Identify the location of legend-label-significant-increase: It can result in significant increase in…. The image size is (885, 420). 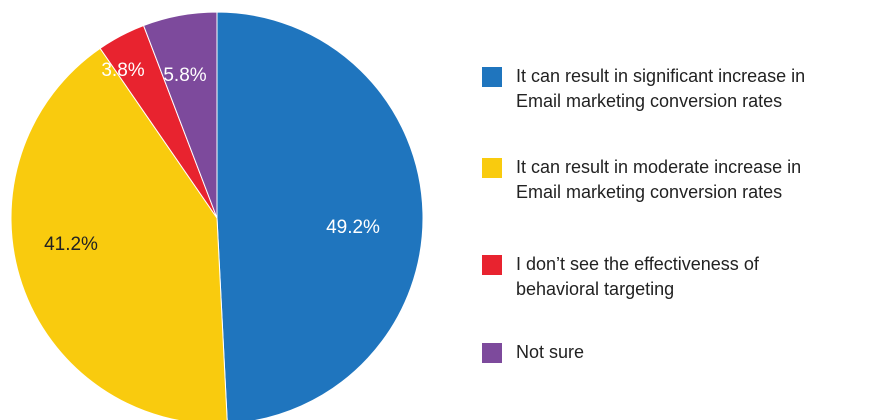
(661, 88).